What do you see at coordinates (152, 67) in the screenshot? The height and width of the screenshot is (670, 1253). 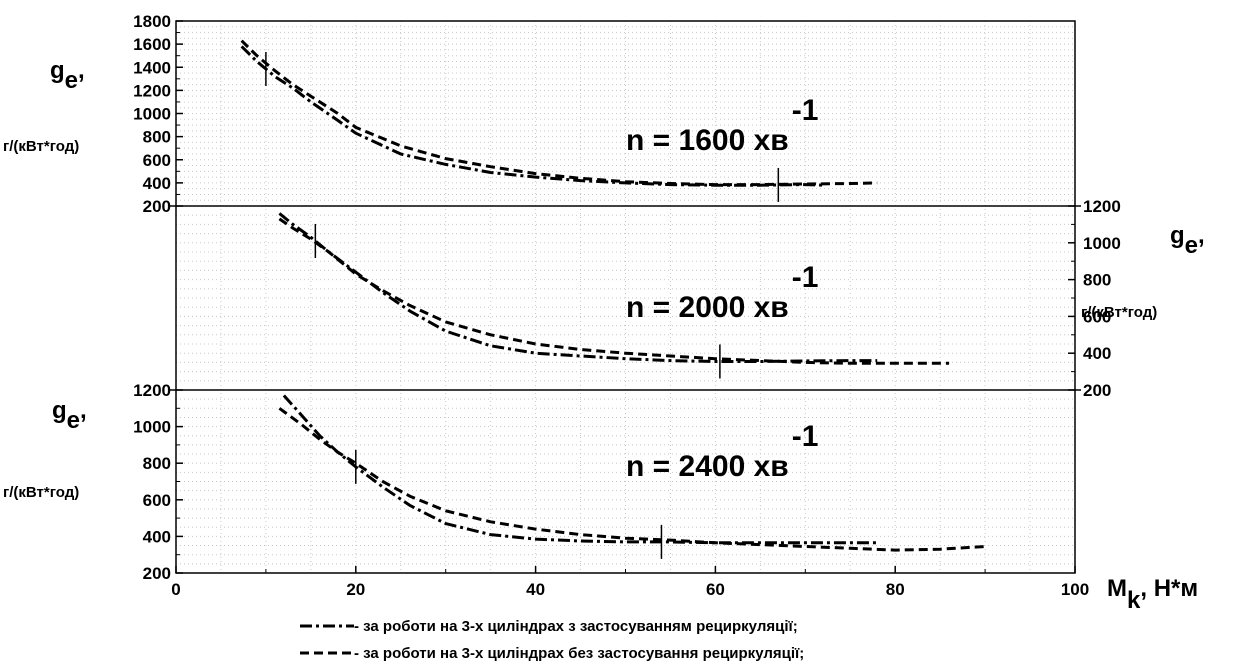 I see `y-tick-label: 1400` at bounding box center [152, 67].